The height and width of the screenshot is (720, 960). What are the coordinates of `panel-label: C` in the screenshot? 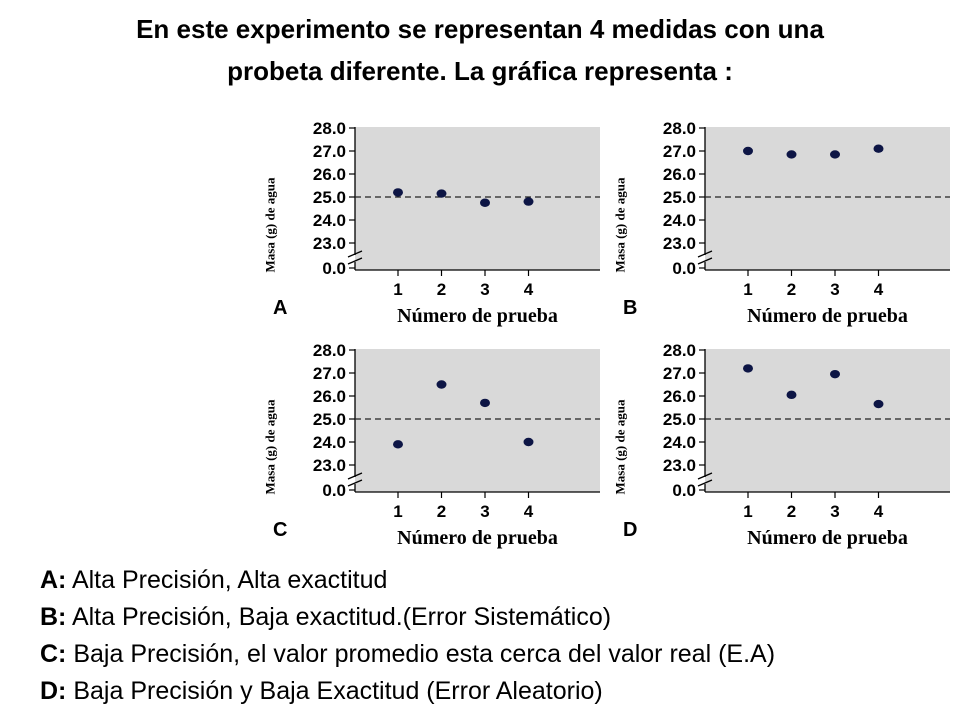 It's located at (280, 530).